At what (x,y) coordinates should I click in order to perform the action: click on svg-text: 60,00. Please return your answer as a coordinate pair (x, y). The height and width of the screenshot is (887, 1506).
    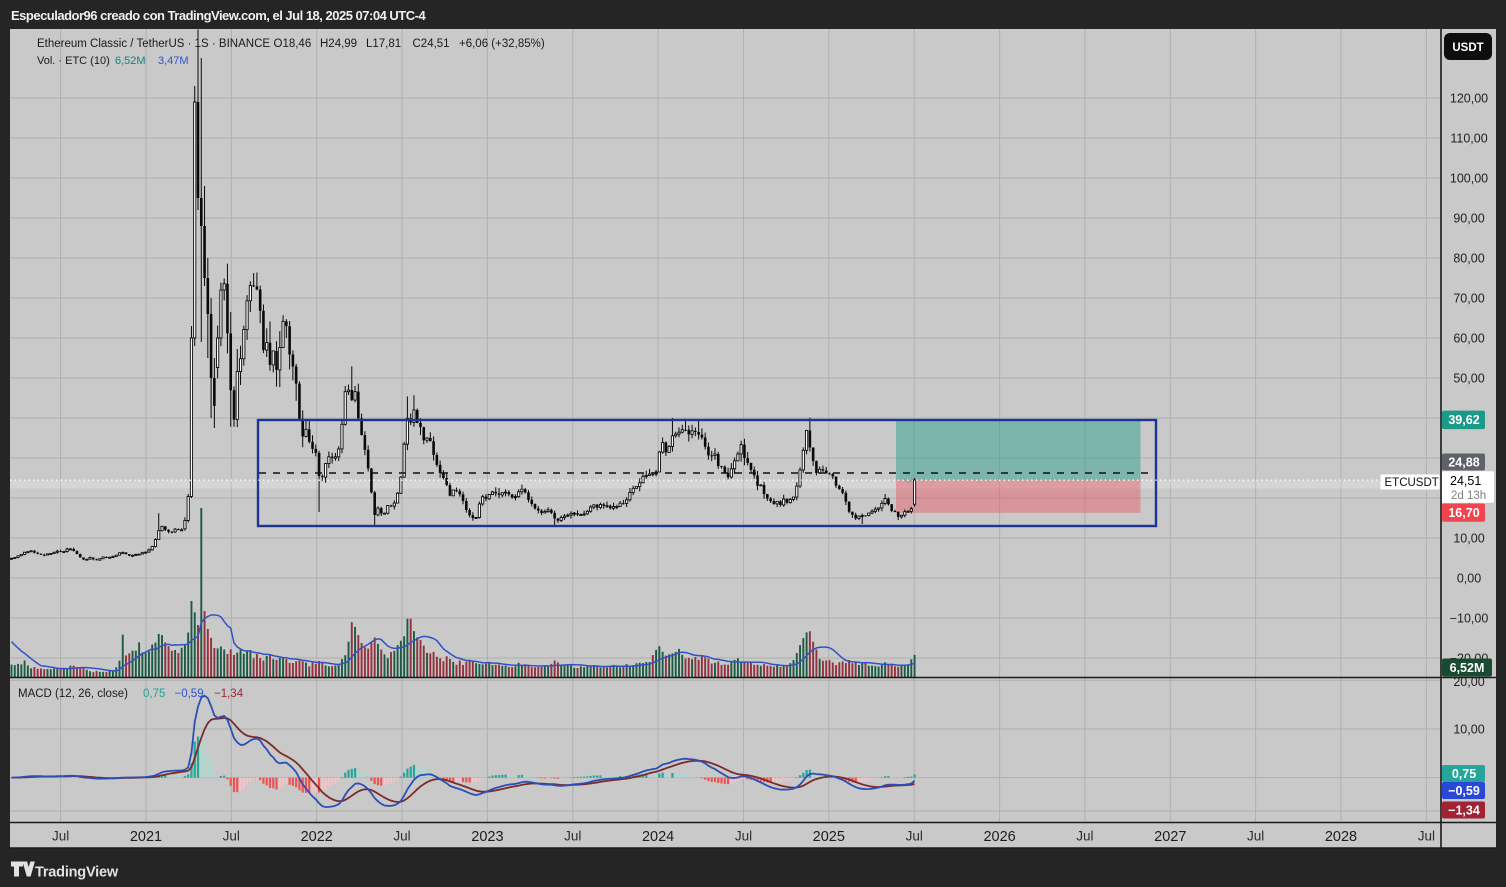
    Looking at the image, I should click on (1468, 338).